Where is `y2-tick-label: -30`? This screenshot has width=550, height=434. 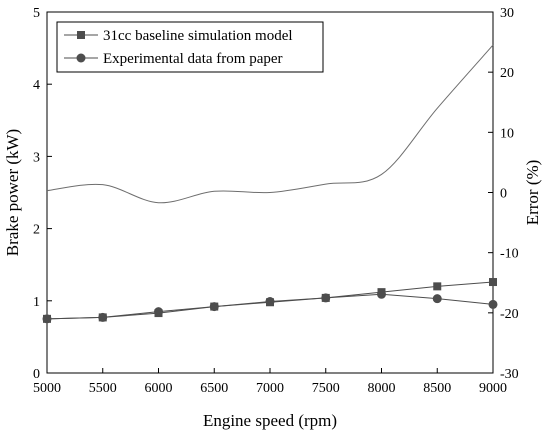 y2-tick-label: -30 is located at coordinates (509, 374).